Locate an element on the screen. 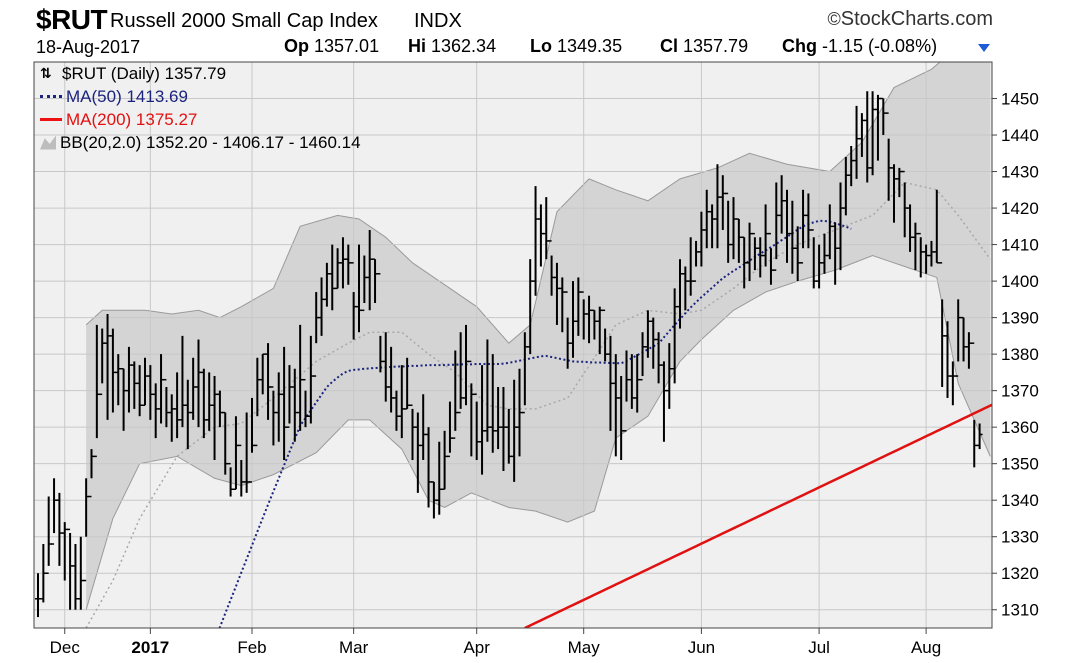 This screenshot has height=663, width=1083. y-tick-label: 1420 is located at coordinates (1020, 208).